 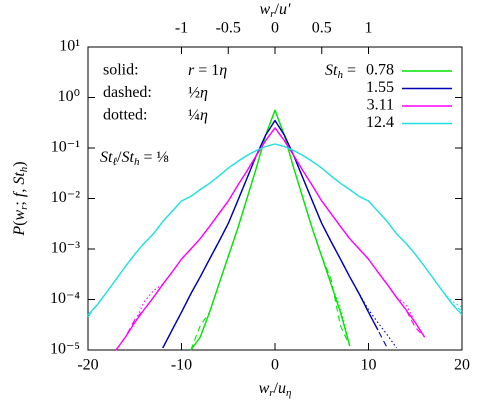 I want to click on ratio-note: Stℓ/Sth = ⅛, so click(x=134, y=158).